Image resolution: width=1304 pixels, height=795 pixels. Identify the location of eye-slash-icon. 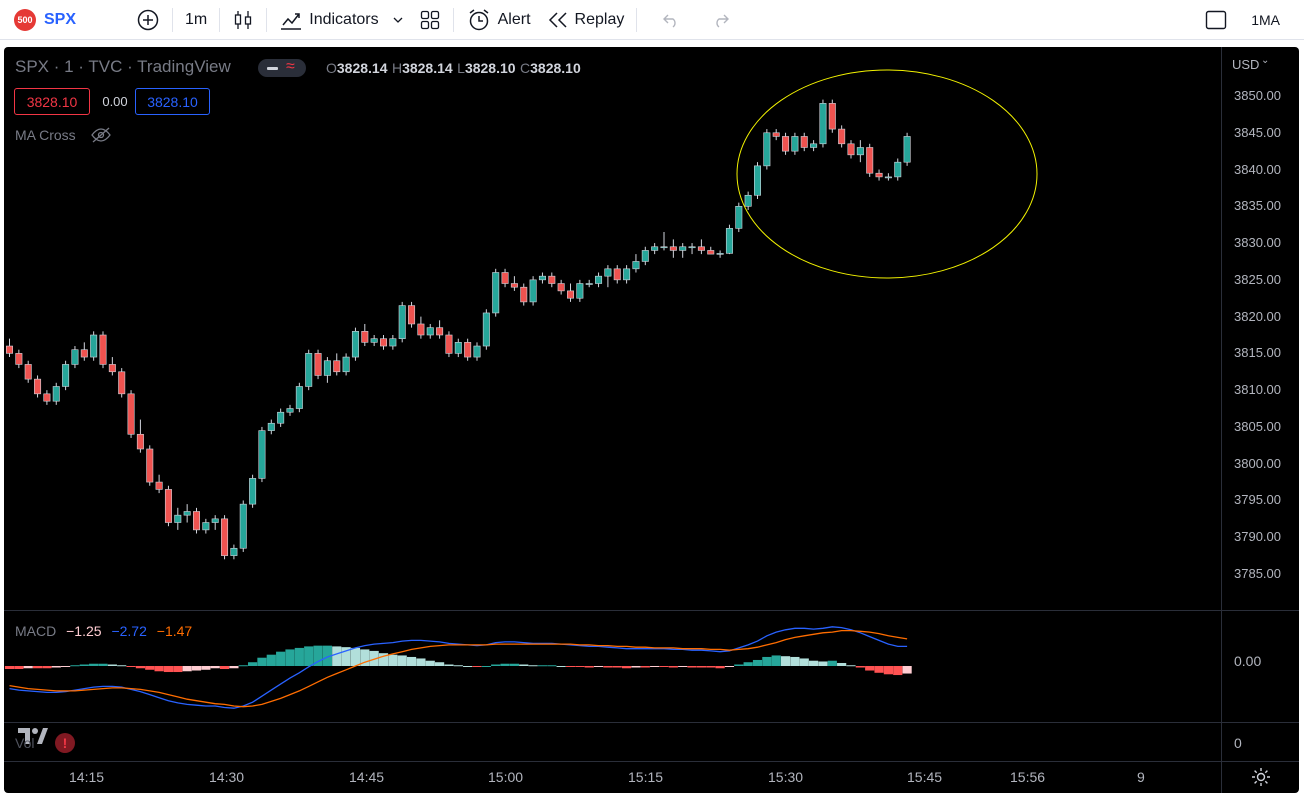
(101, 135).